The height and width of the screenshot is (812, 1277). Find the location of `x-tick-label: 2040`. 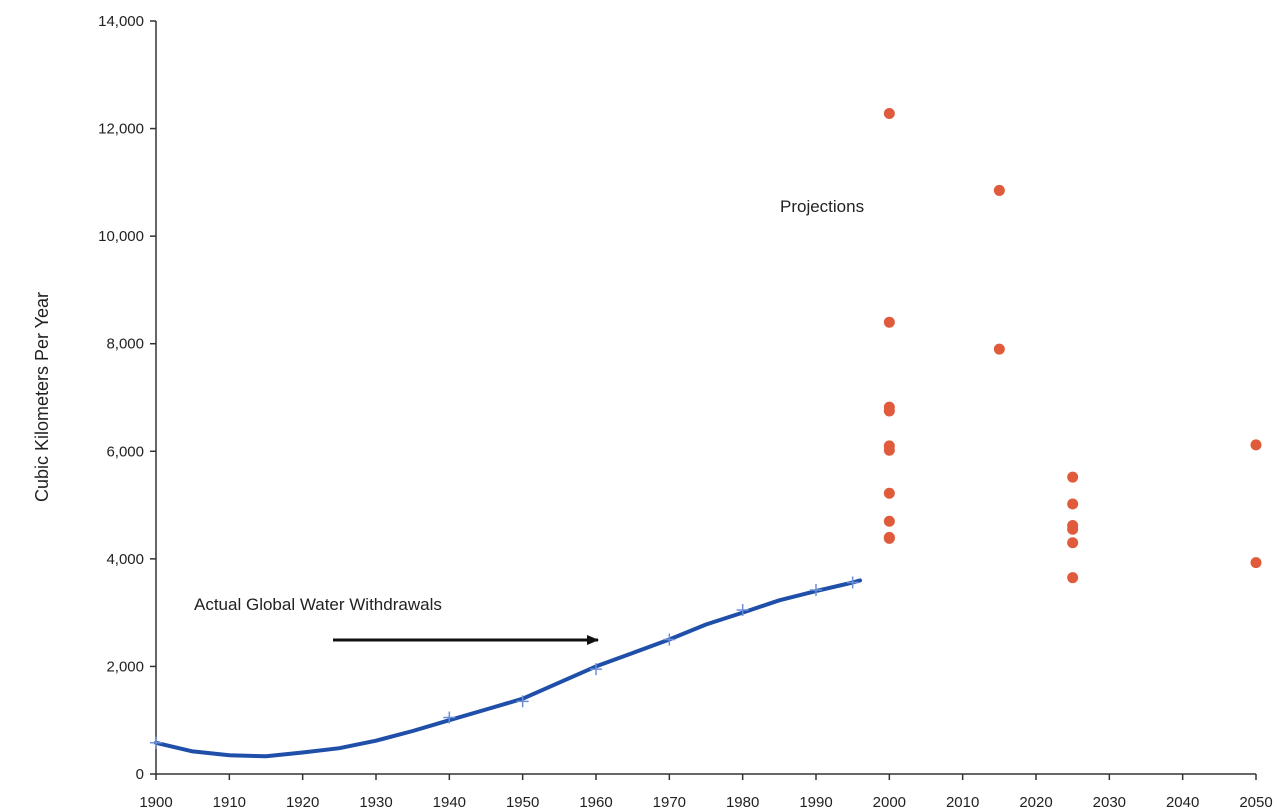

x-tick-label: 2040 is located at coordinates (1182, 802).